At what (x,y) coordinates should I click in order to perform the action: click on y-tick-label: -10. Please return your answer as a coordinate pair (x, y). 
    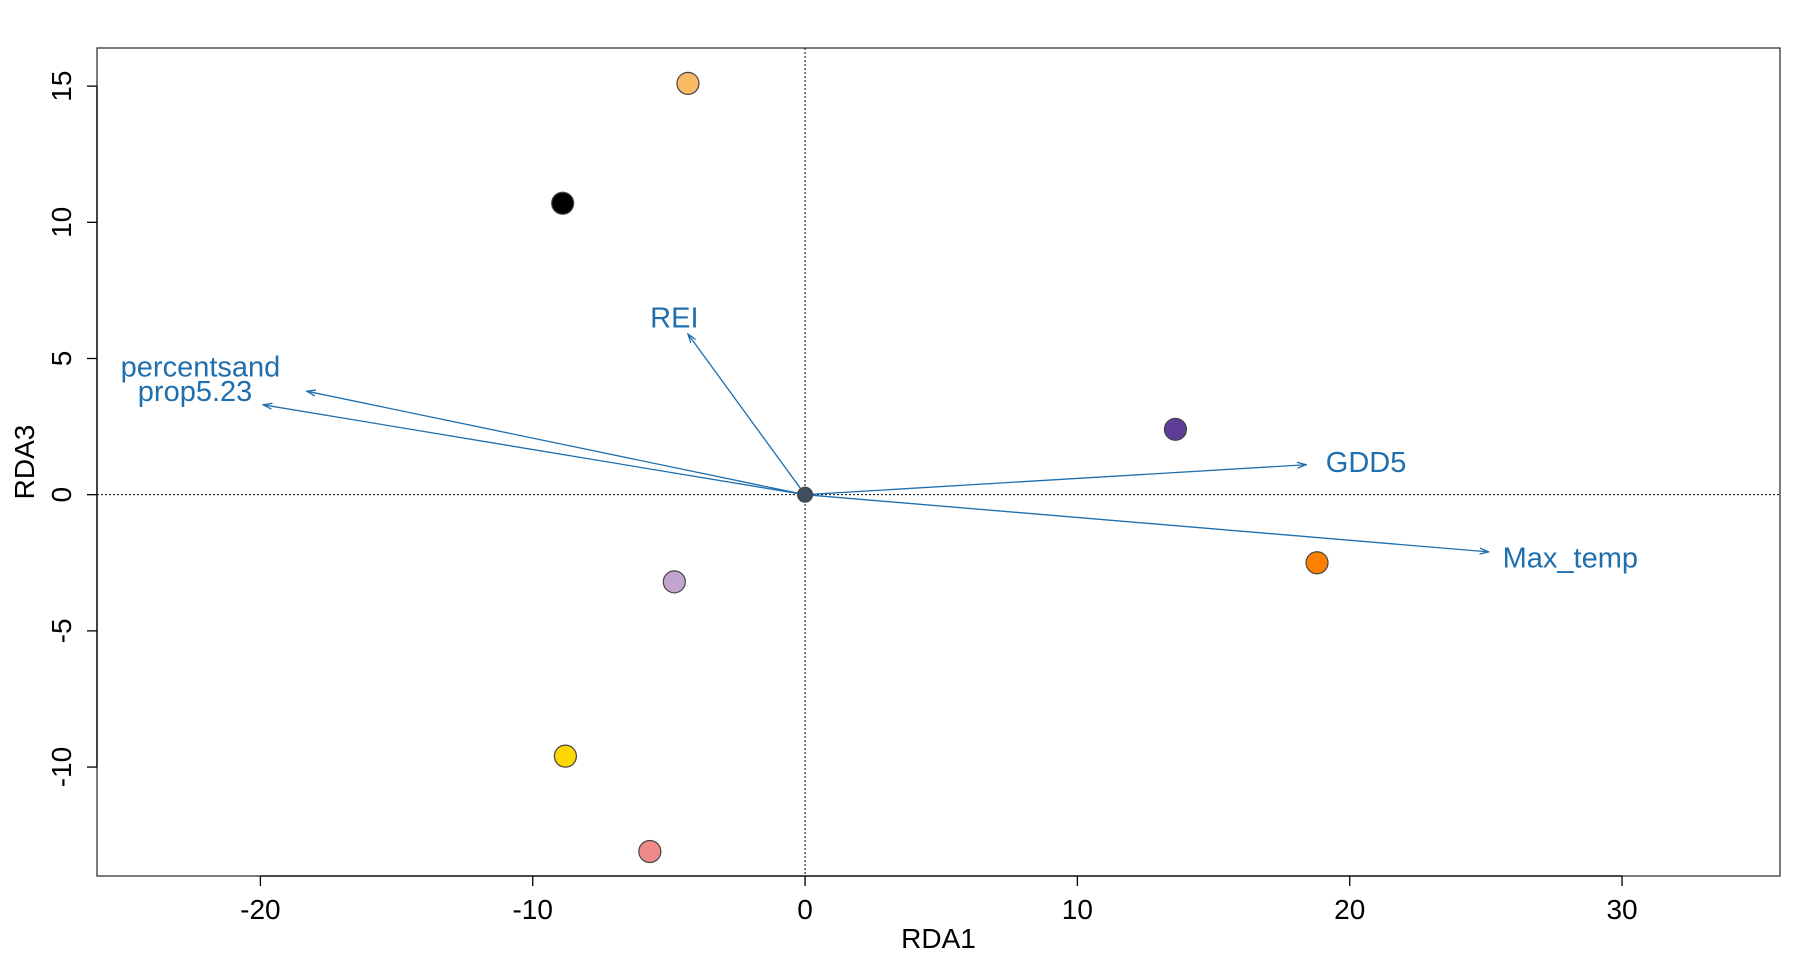
    Looking at the image, I should click on (61, 767).